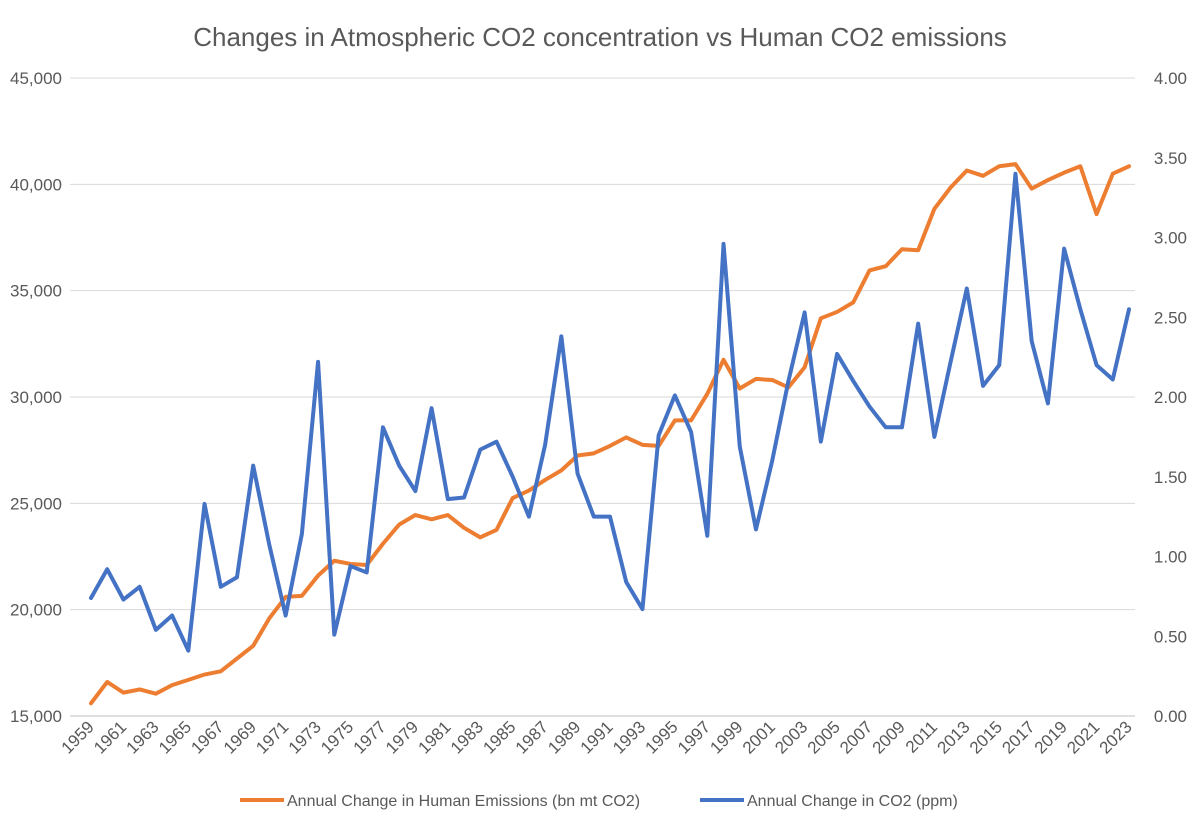 The image size is (1200, 837). What do you see at coordinates (694, 737) in the screenshot?
I see `x-tick-label: 1997` at bounding box center [694, 737].